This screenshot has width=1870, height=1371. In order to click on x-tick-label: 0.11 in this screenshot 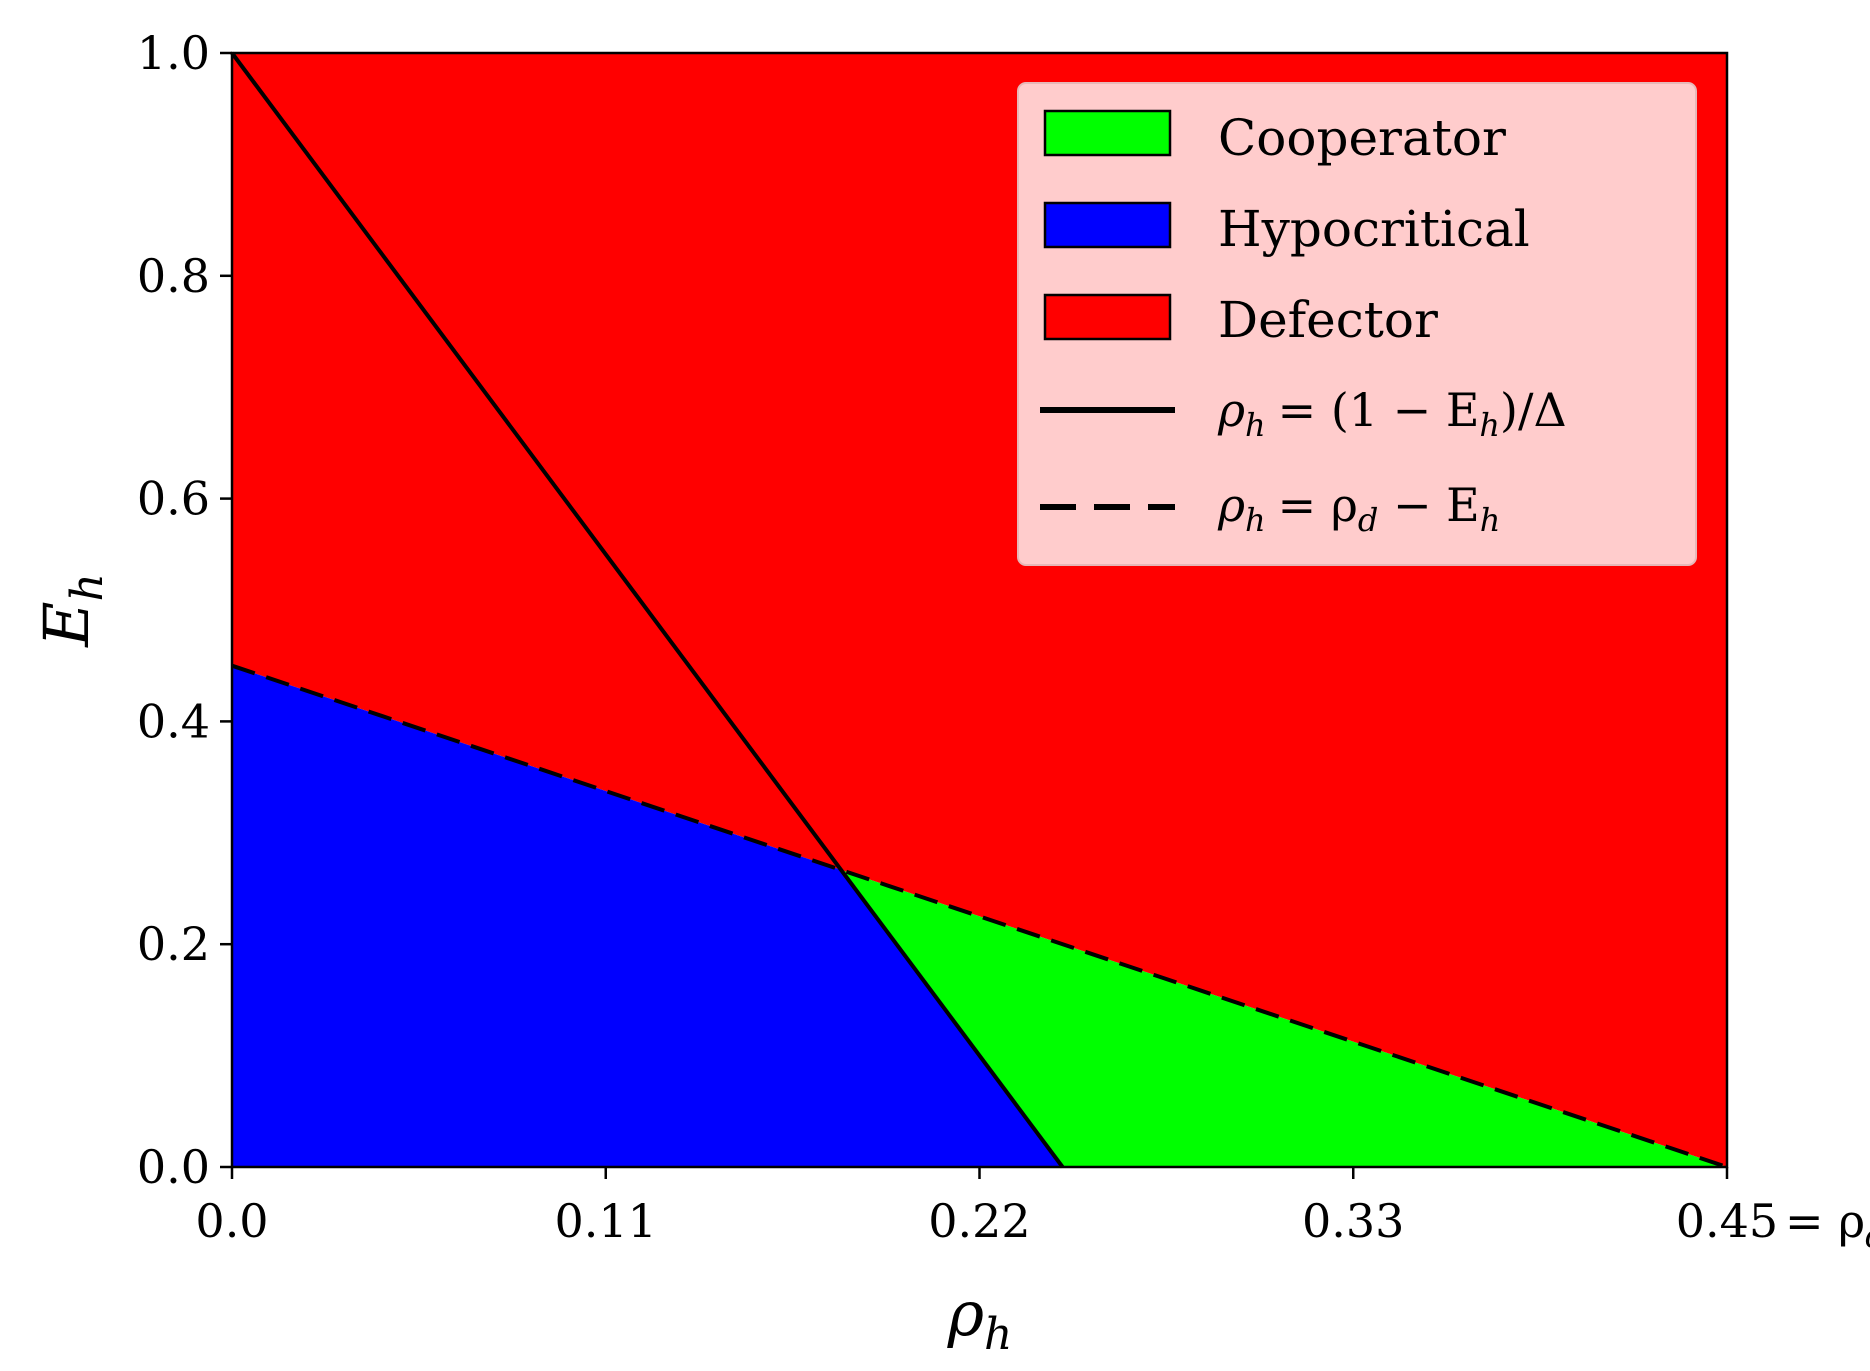, I will do `click(606, 1221)`.